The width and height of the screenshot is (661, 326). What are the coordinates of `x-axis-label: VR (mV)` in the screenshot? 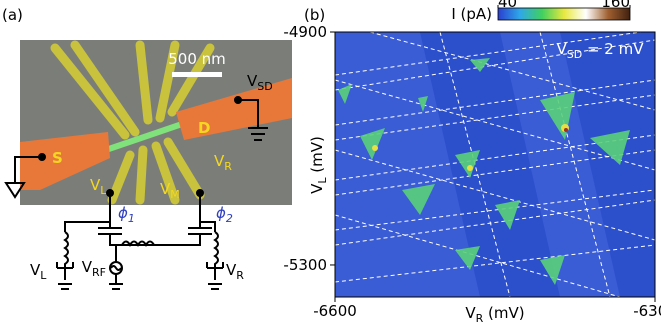 It's located at (494, 313).